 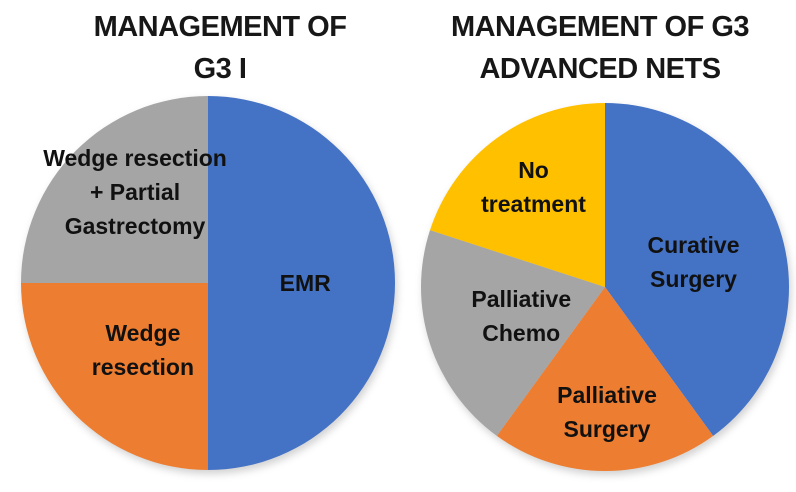 I want to click on pie-slice-palliative-surgery, so click(x=605, y=379).